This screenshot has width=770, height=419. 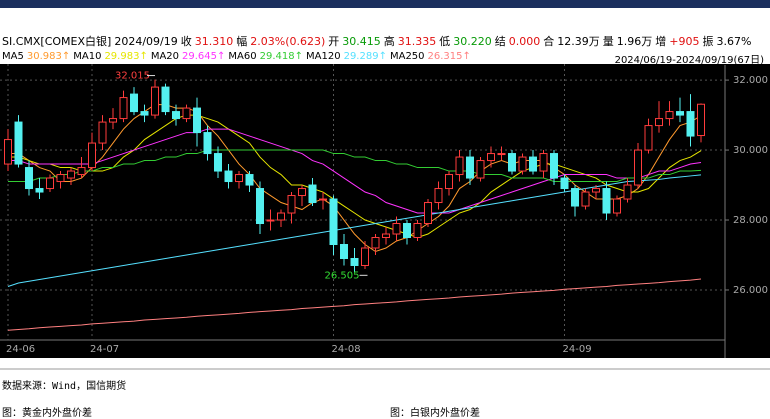 I want to click on x-tick-label: 24-08, so click(x=346, y=349).